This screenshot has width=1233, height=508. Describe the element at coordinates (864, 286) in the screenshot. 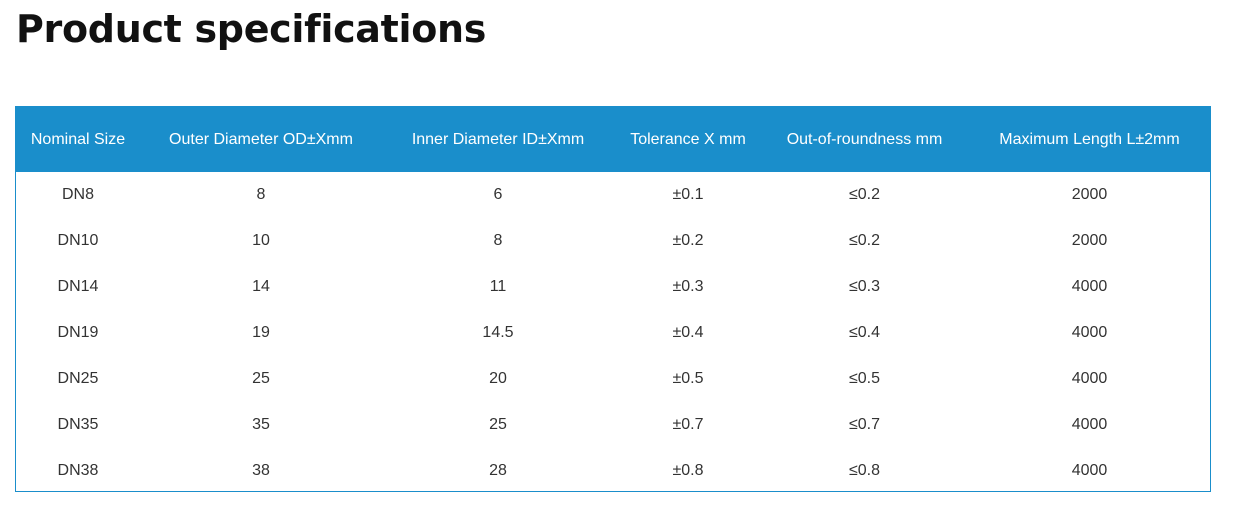

I see `table-cell: ≤0.3` at that location.